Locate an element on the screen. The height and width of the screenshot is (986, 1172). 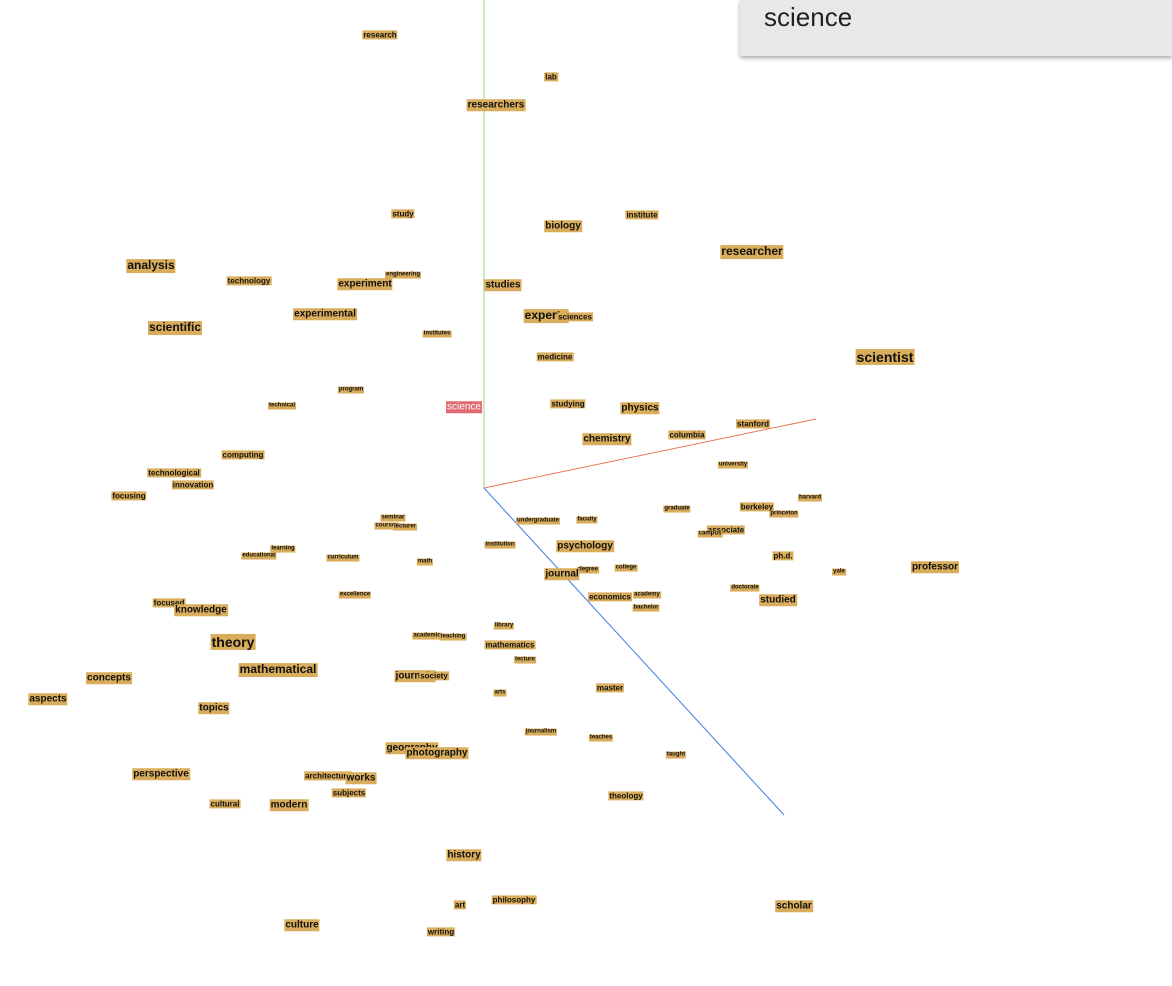
word-label-researcher: researcher is located at coordinates (752, 251).